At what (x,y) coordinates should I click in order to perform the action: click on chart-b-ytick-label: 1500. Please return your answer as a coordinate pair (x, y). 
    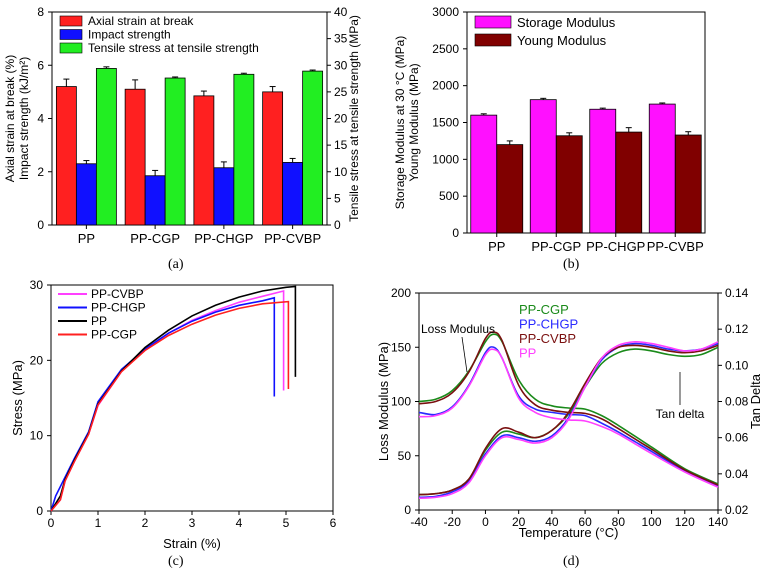
    Looking at the image, I should click on (445, 123).